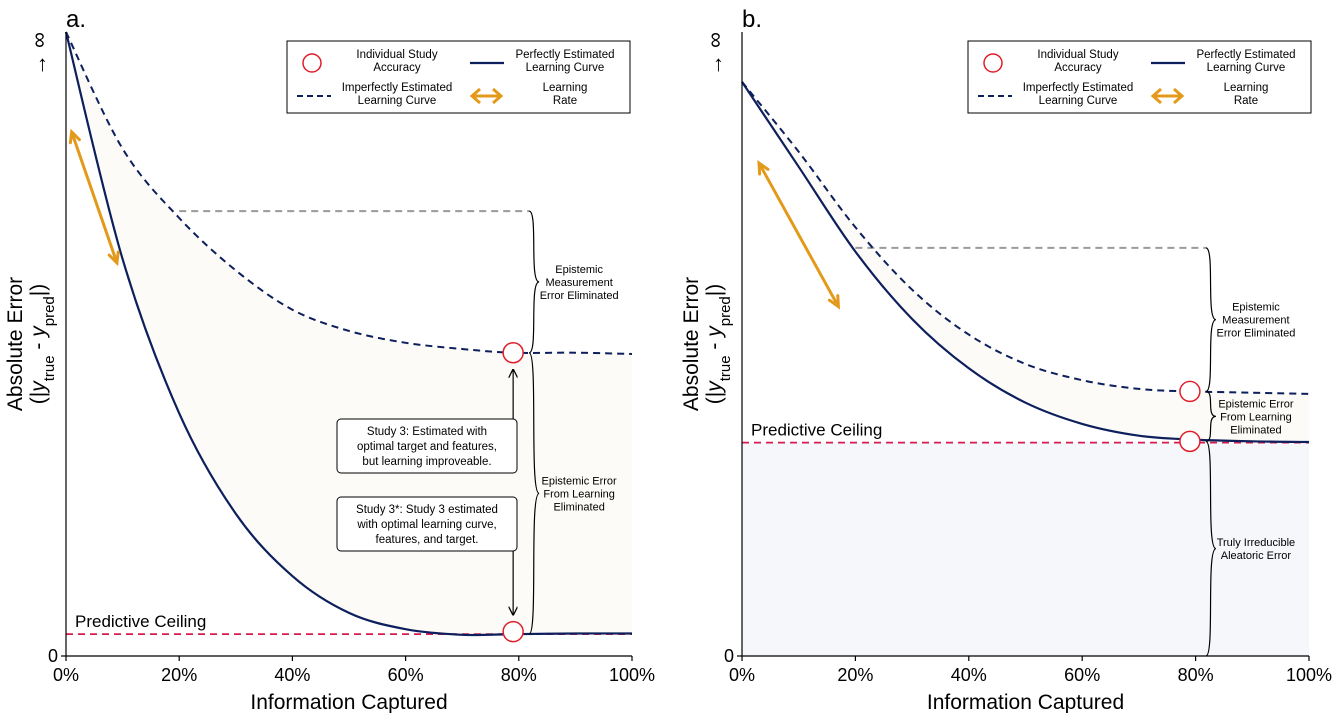  I want to click on annotation-text: Study 3: Estimated with, so click(427, 432).